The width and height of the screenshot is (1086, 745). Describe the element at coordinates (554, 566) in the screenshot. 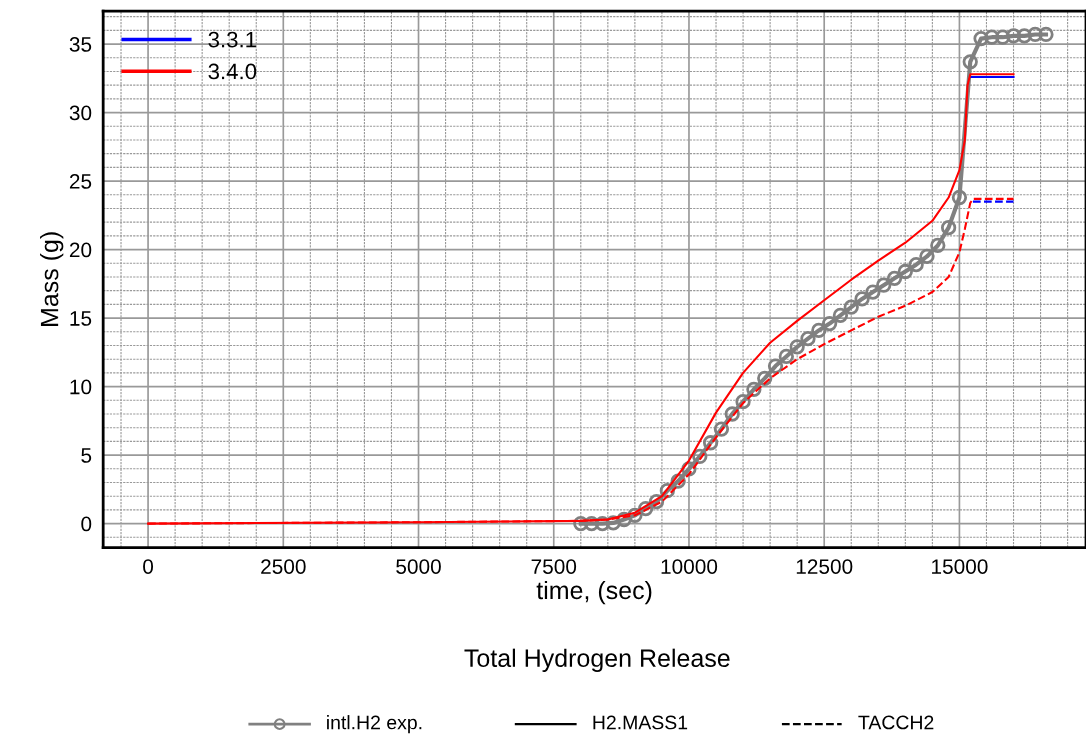

I see `x-tick-label: 7500` at that location.